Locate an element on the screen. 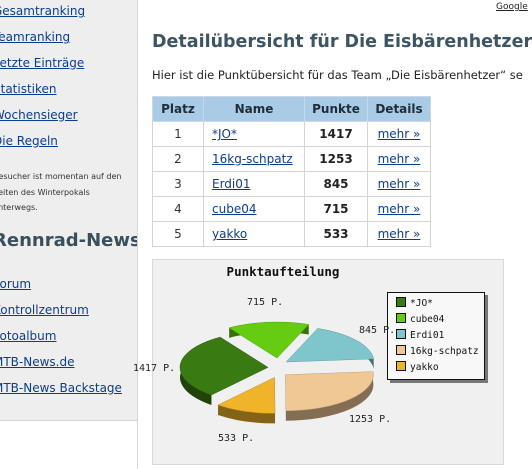 The width and height of the screenshot is (532, 469). legend-label: 16kg-schpatz is located at coordinates (444, 351).